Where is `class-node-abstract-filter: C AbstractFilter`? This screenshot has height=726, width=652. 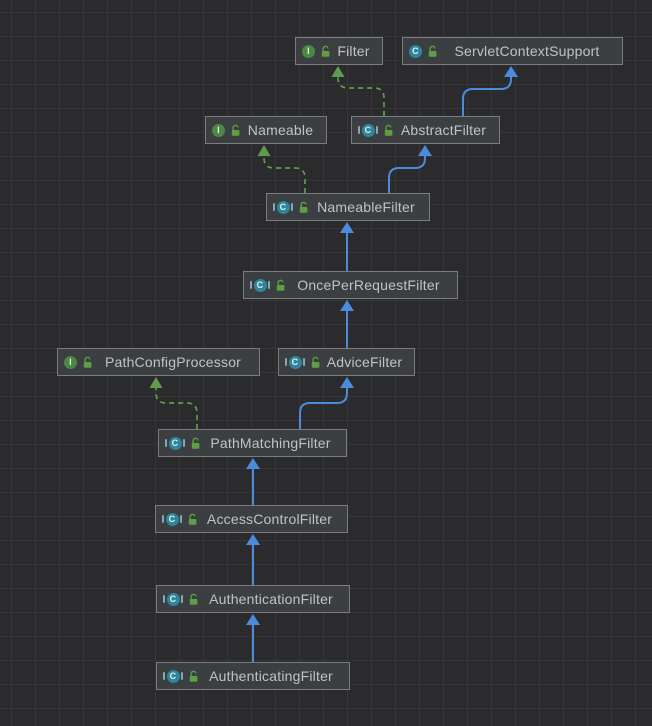 class-node-abstract-filter: C AbstractFilter is located at coordinates (425, 130).